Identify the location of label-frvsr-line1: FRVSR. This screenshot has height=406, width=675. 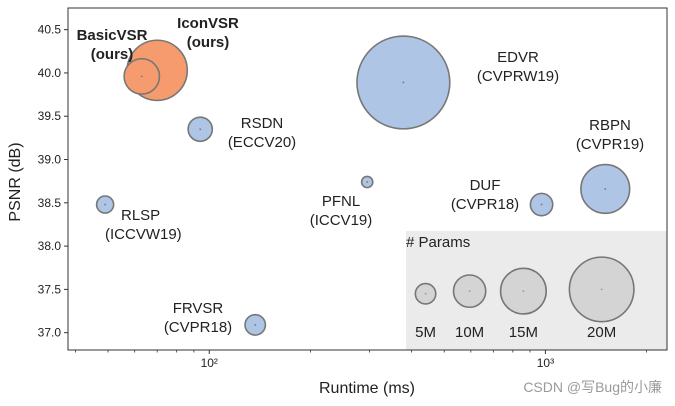
(198, 308).